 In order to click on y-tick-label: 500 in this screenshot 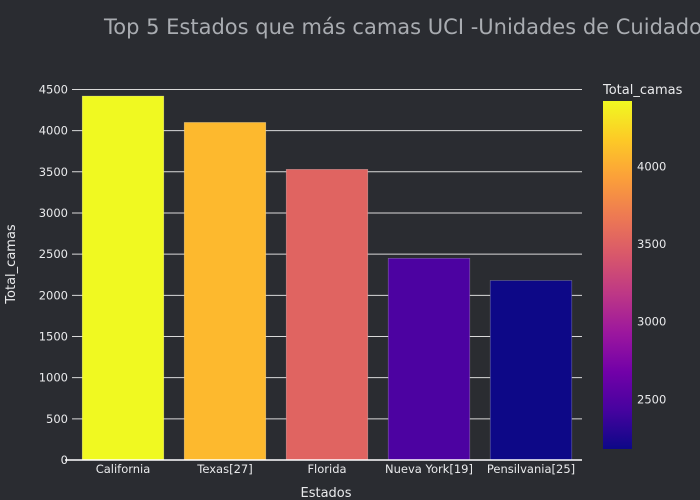, I will do `click(57, 419)`.